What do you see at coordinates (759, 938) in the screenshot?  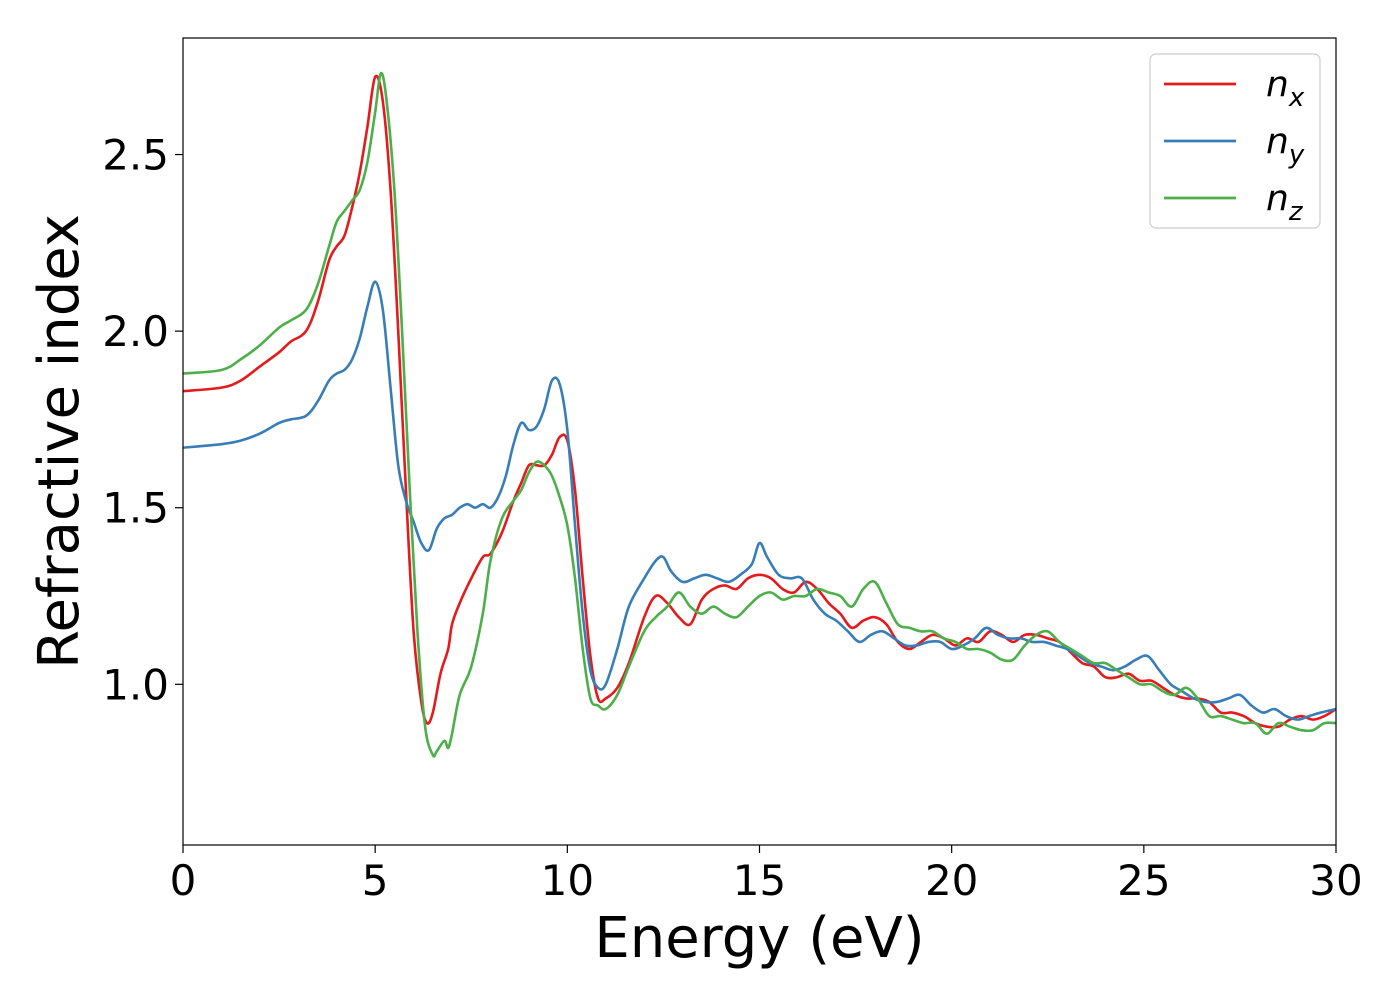 I see `x-axis-label: Energy (eV)` at bounding box center [759, 938].